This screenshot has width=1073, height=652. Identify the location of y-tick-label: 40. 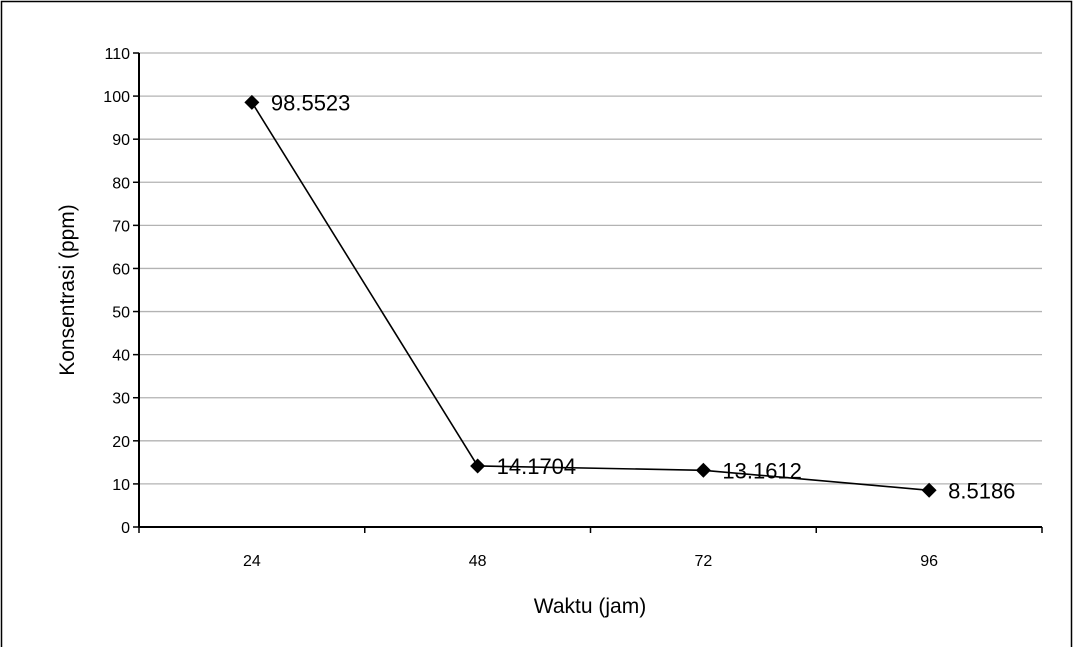
(121, 356).